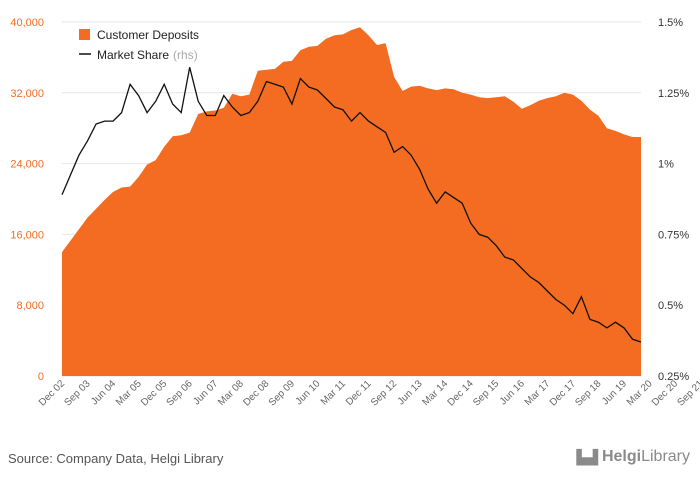 The width and height of the screenshot is (700, 483). Describe the element at coordinates (148, 35) in the screenshot. I see `legend-deposits-label: Customer Deposits` at that location.